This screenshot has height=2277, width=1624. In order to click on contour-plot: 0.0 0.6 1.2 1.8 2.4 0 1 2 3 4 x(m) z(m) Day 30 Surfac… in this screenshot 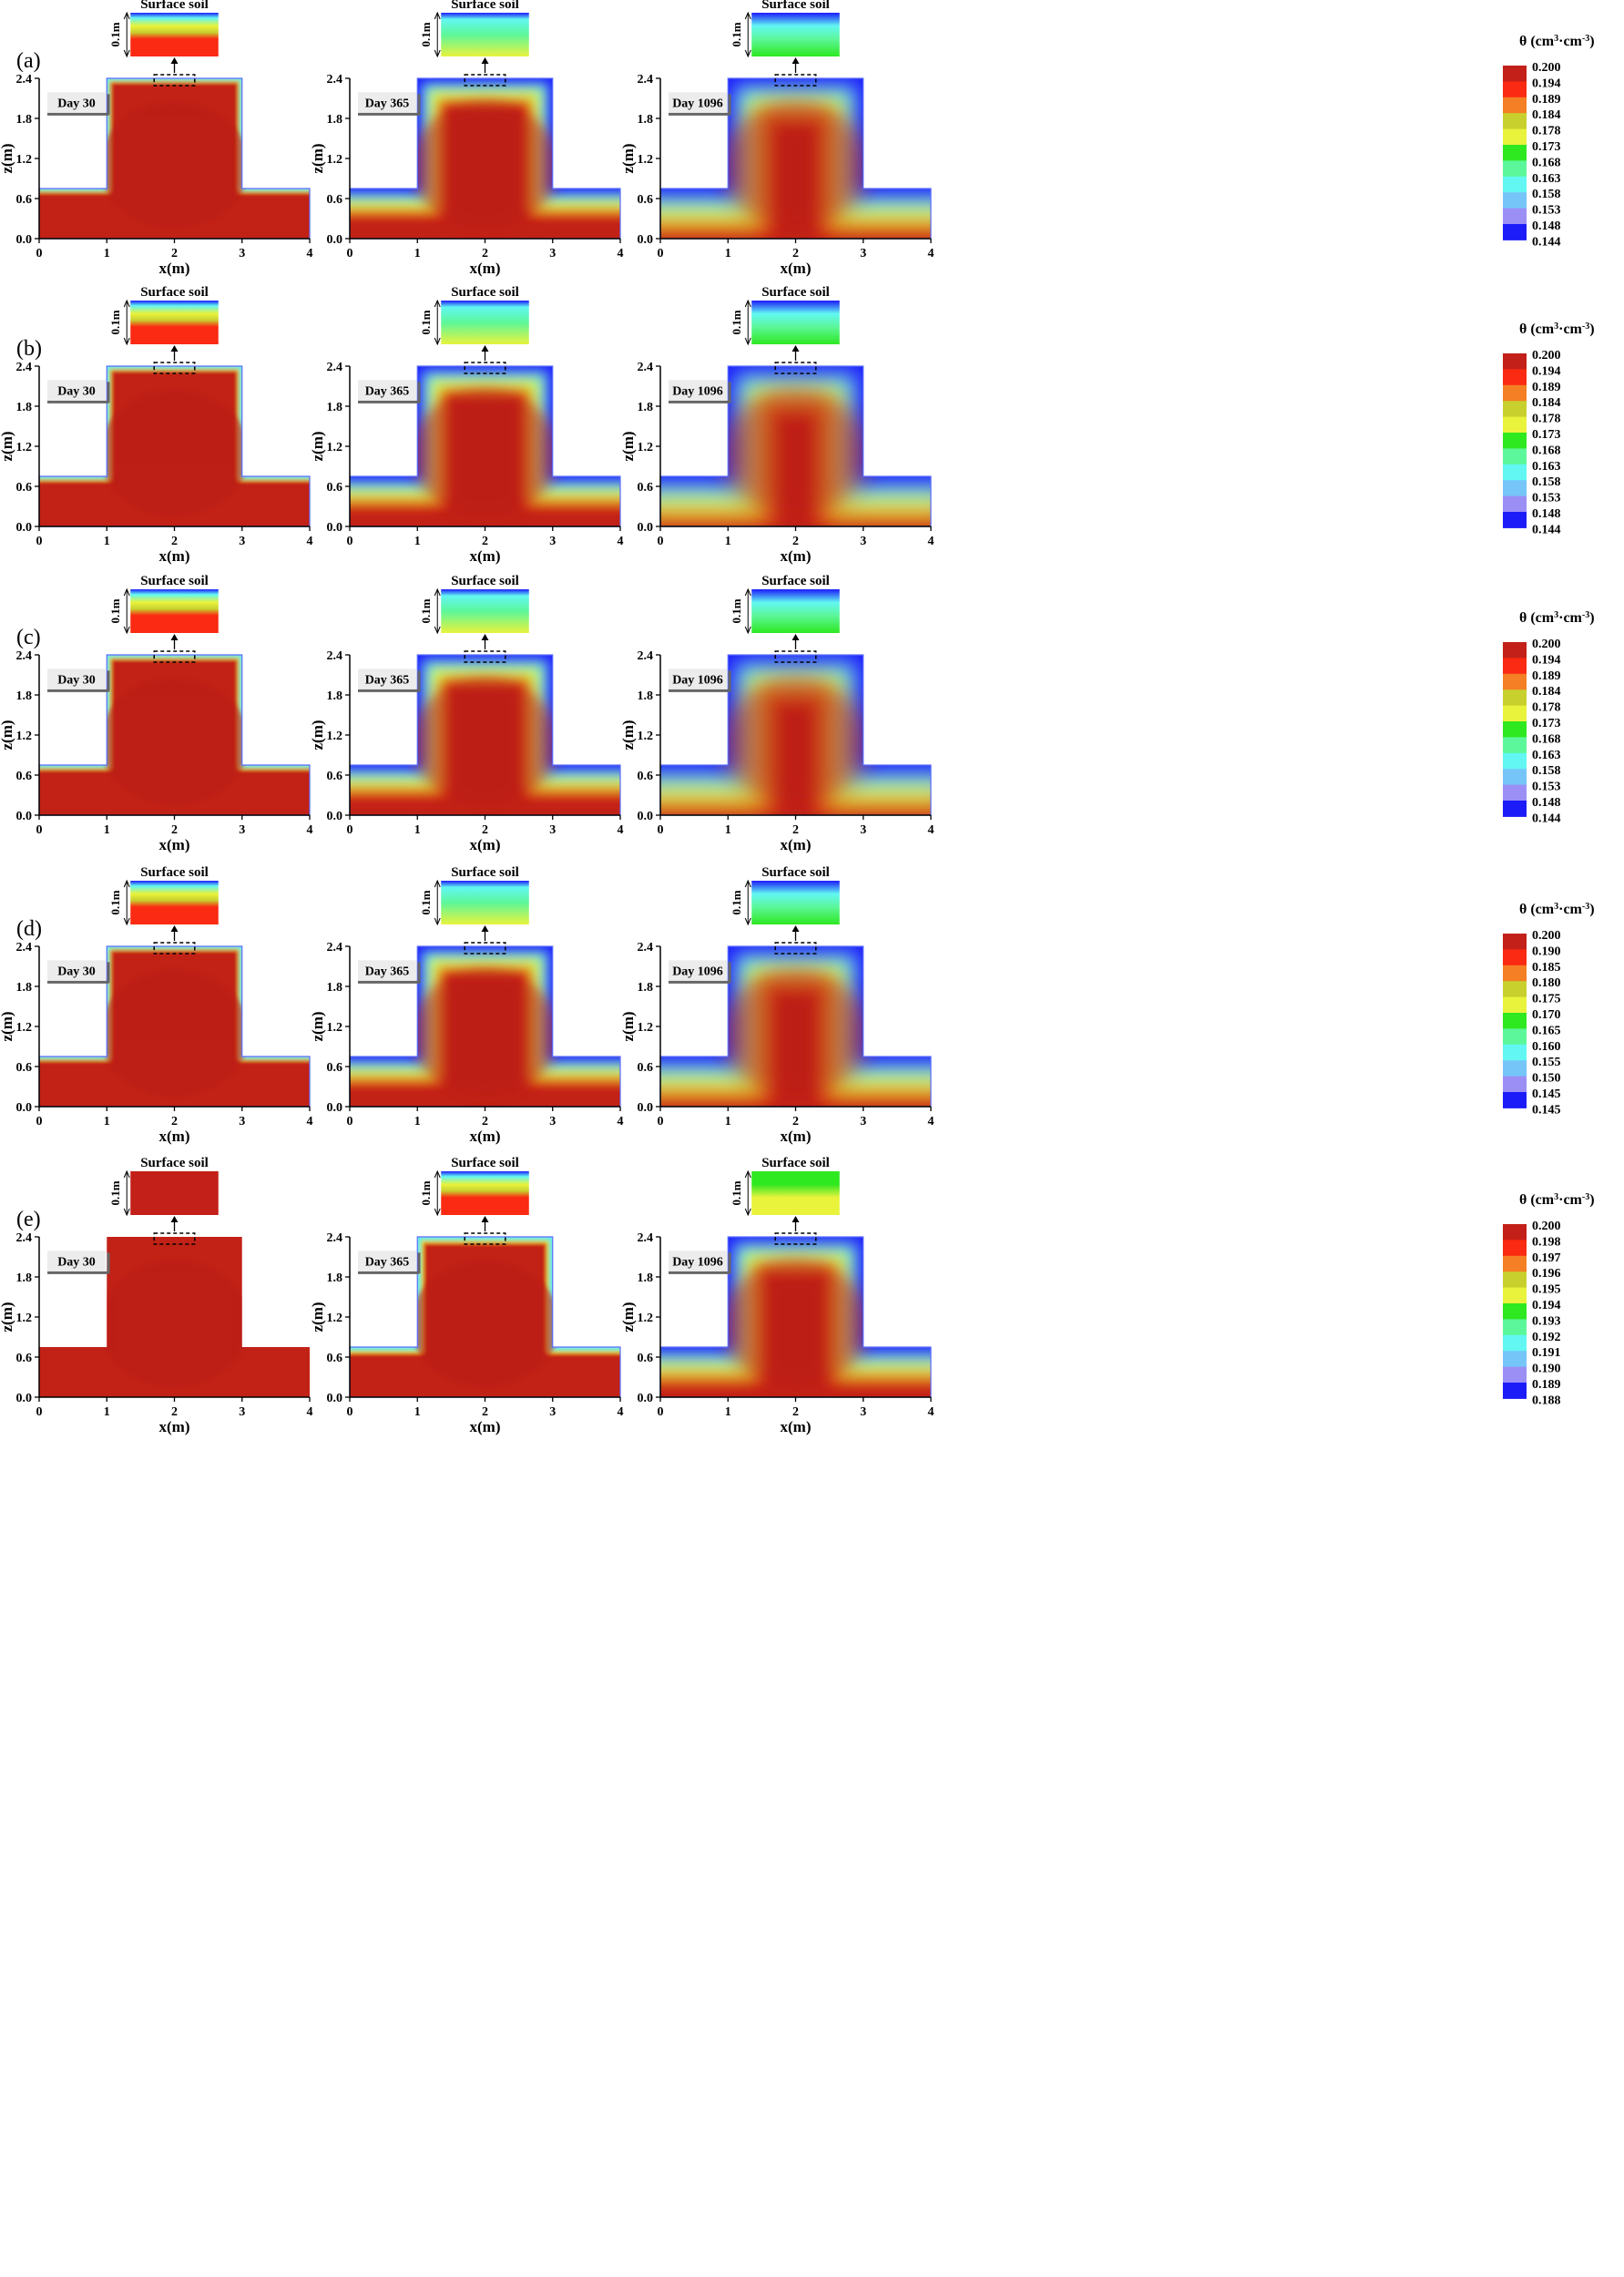, I will do `click(156, 425)`.